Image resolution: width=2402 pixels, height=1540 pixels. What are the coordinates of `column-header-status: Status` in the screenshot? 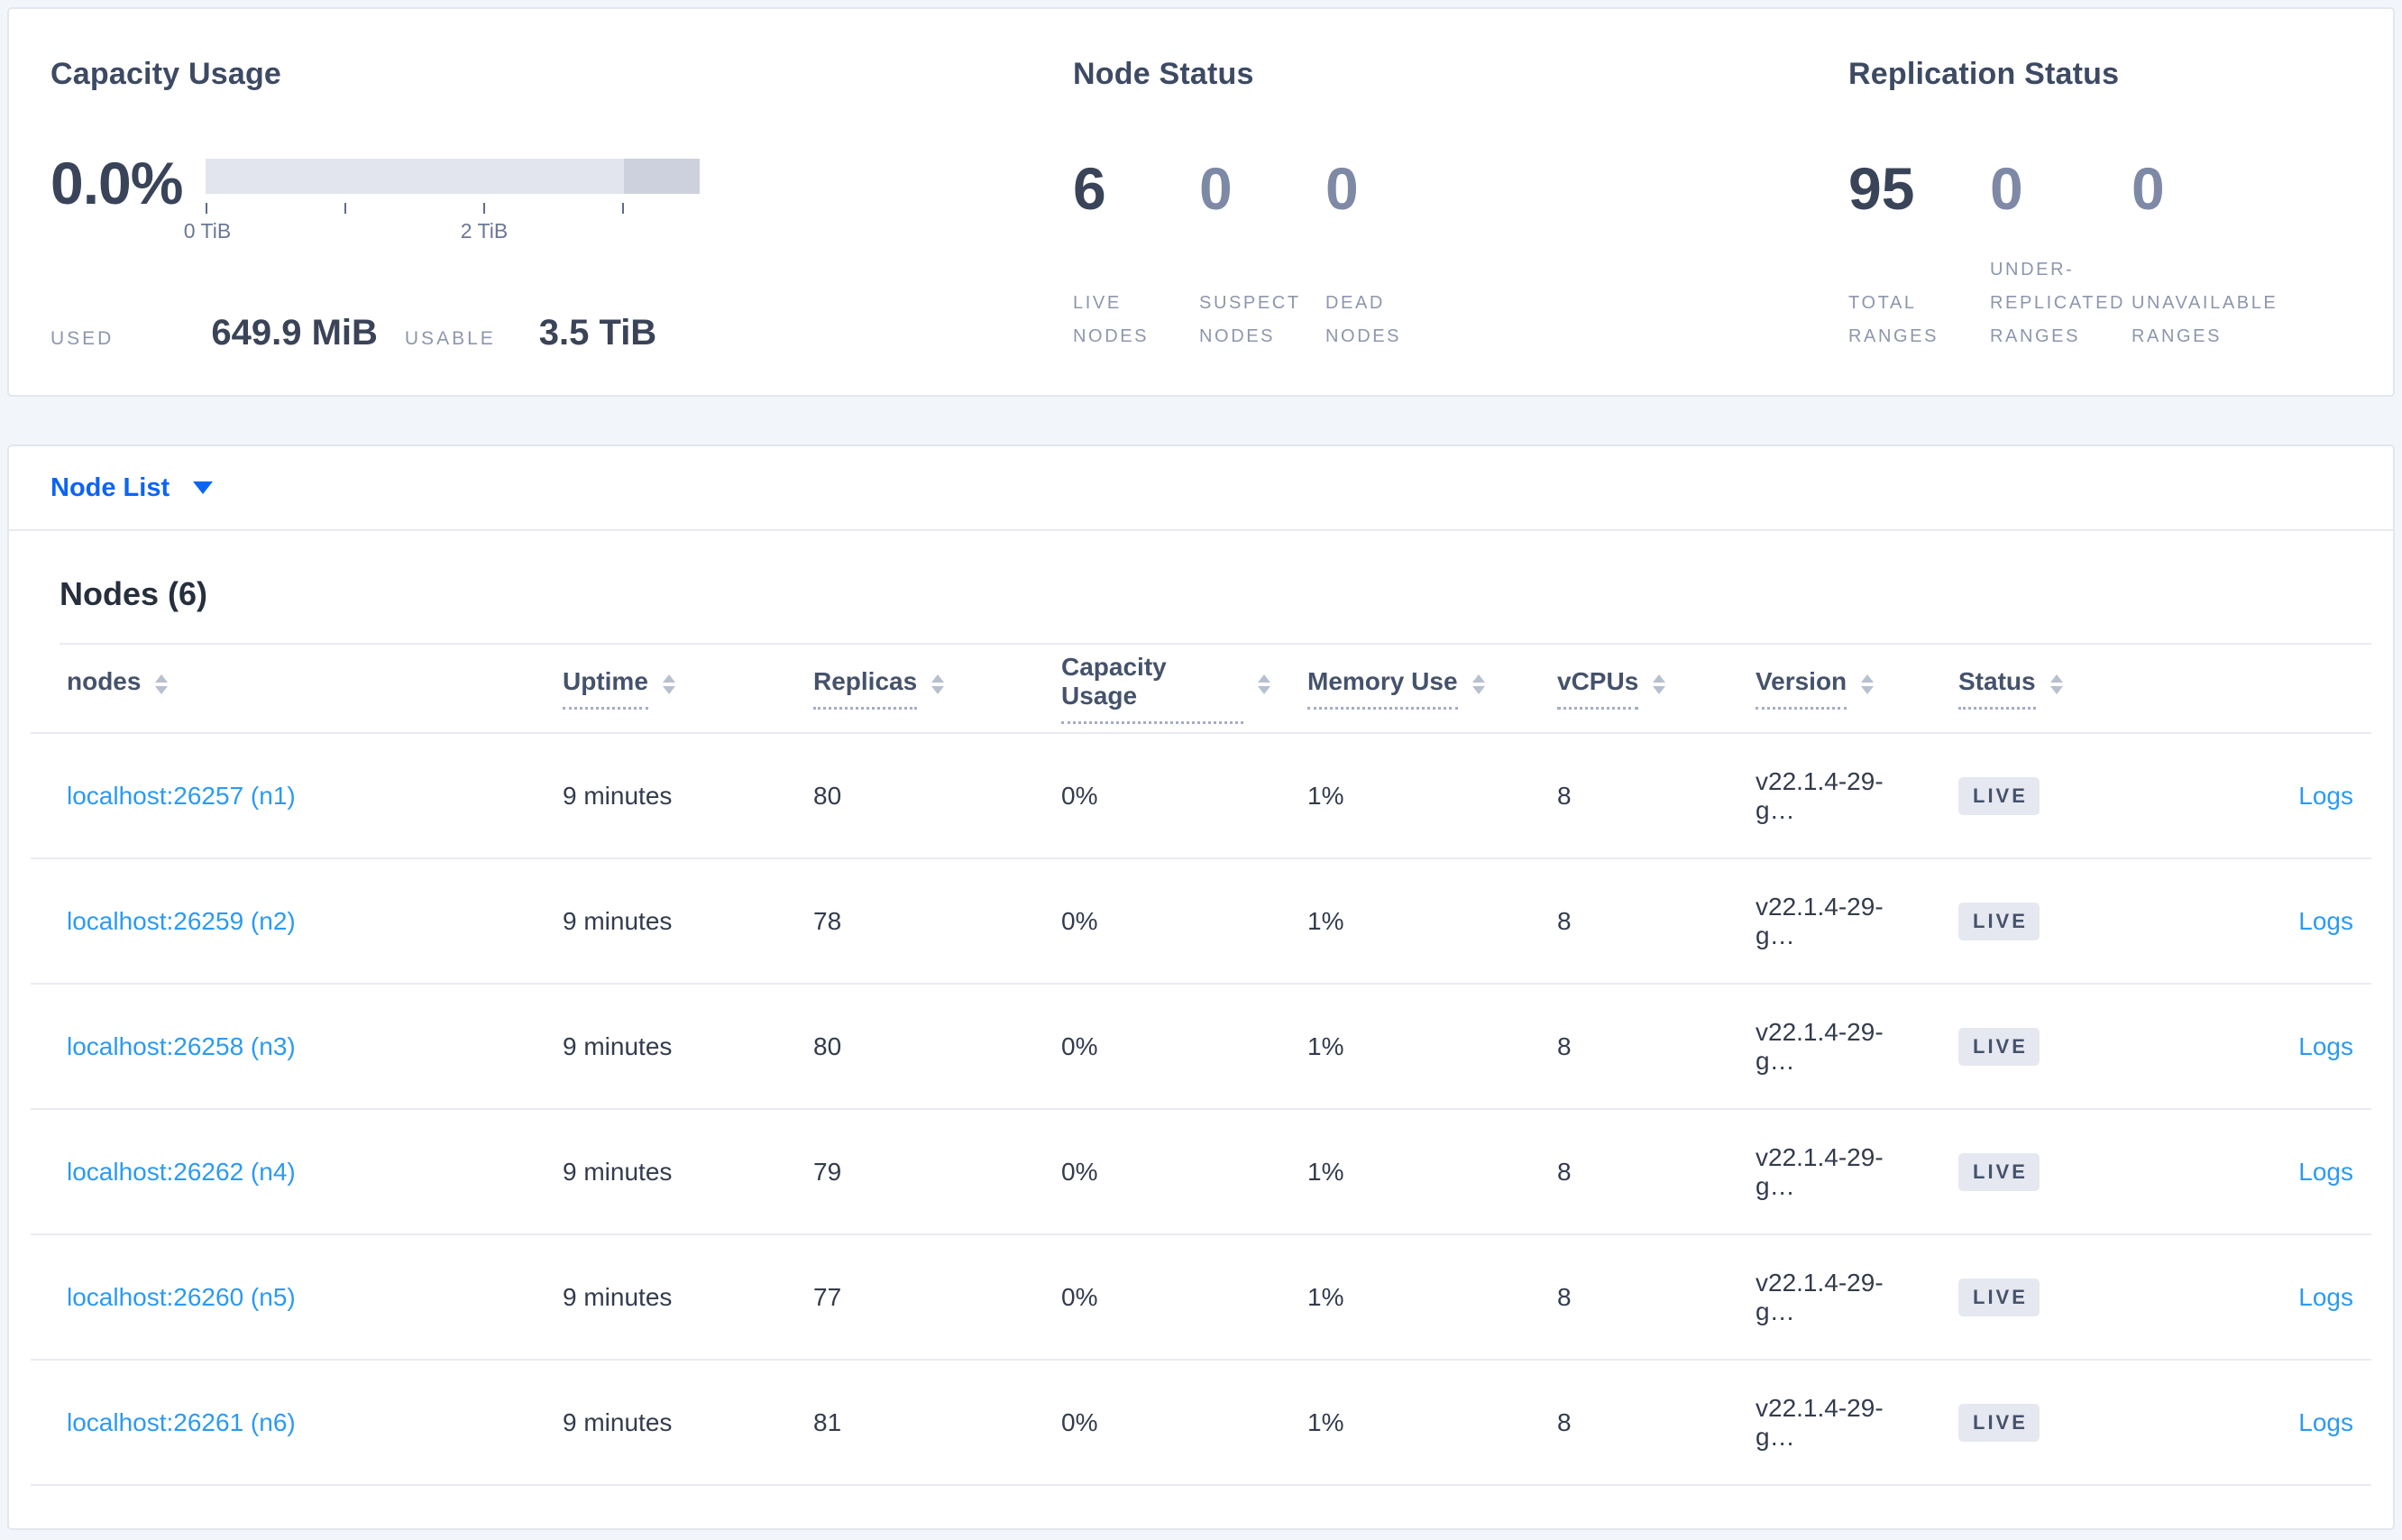 It's located at (2010, 688).